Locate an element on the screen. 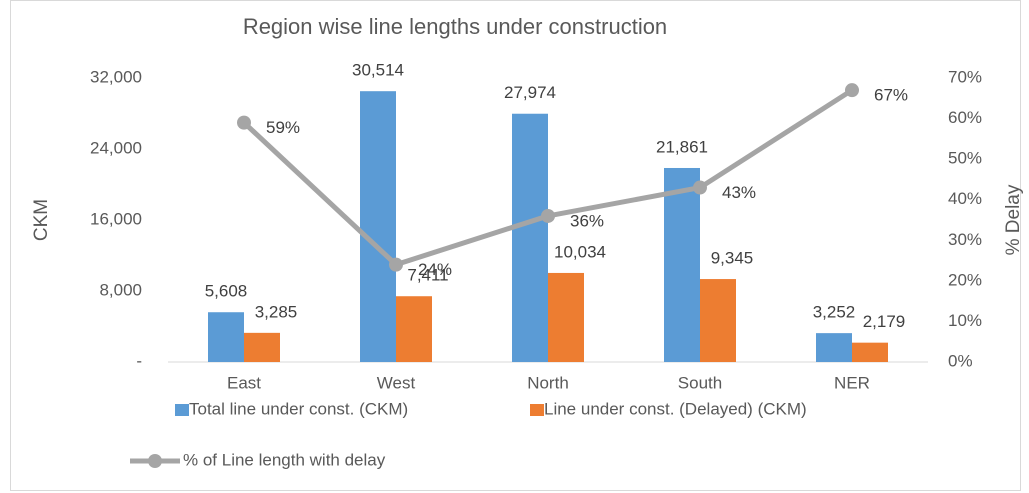  data-label: 24% is located at coordinates (435, 269).